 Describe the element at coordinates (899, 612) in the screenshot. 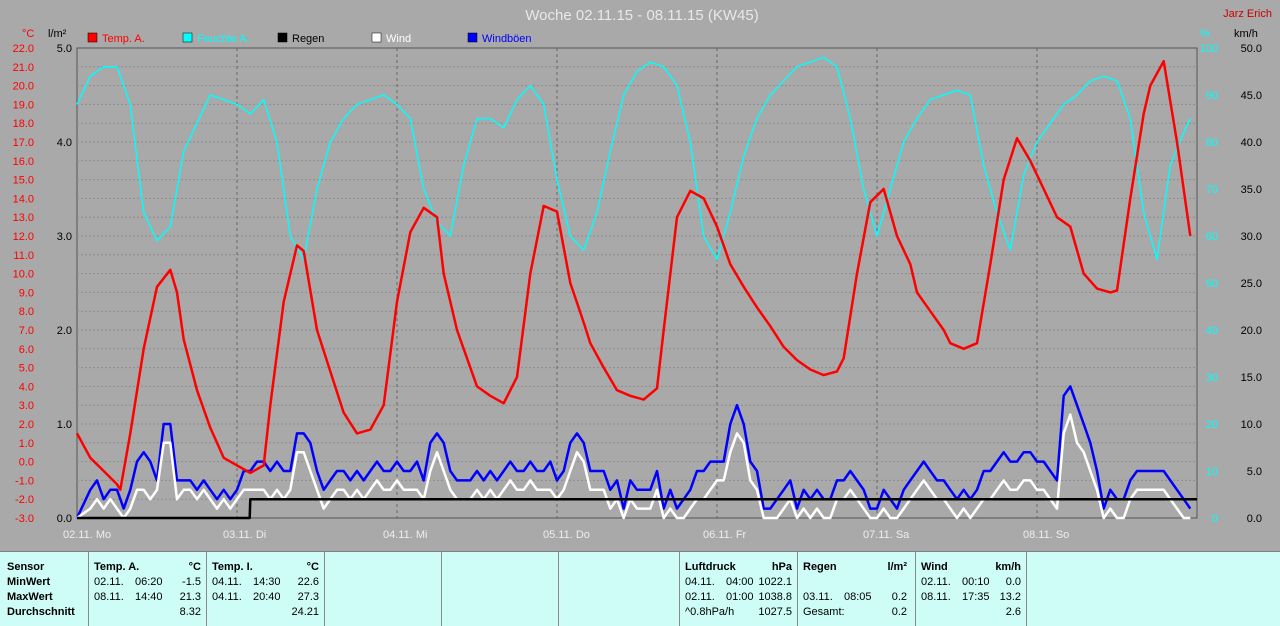

I see `regen-total-value: 0.2` at that location.